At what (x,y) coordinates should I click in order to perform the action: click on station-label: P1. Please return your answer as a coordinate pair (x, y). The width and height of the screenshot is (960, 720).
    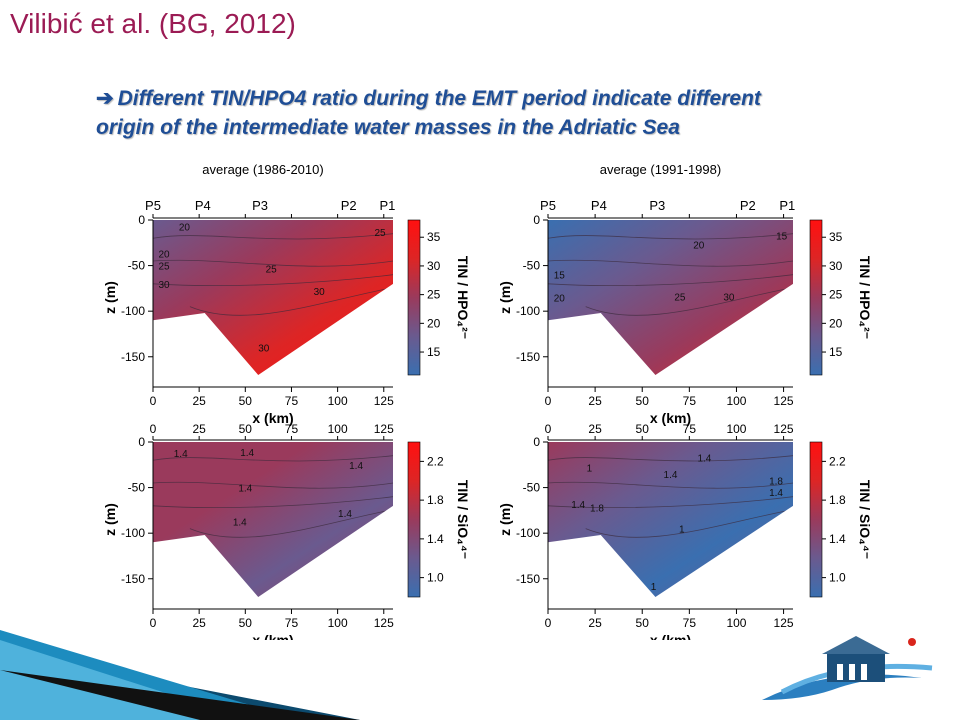
    Looking at the image, I should click on (388, 205).